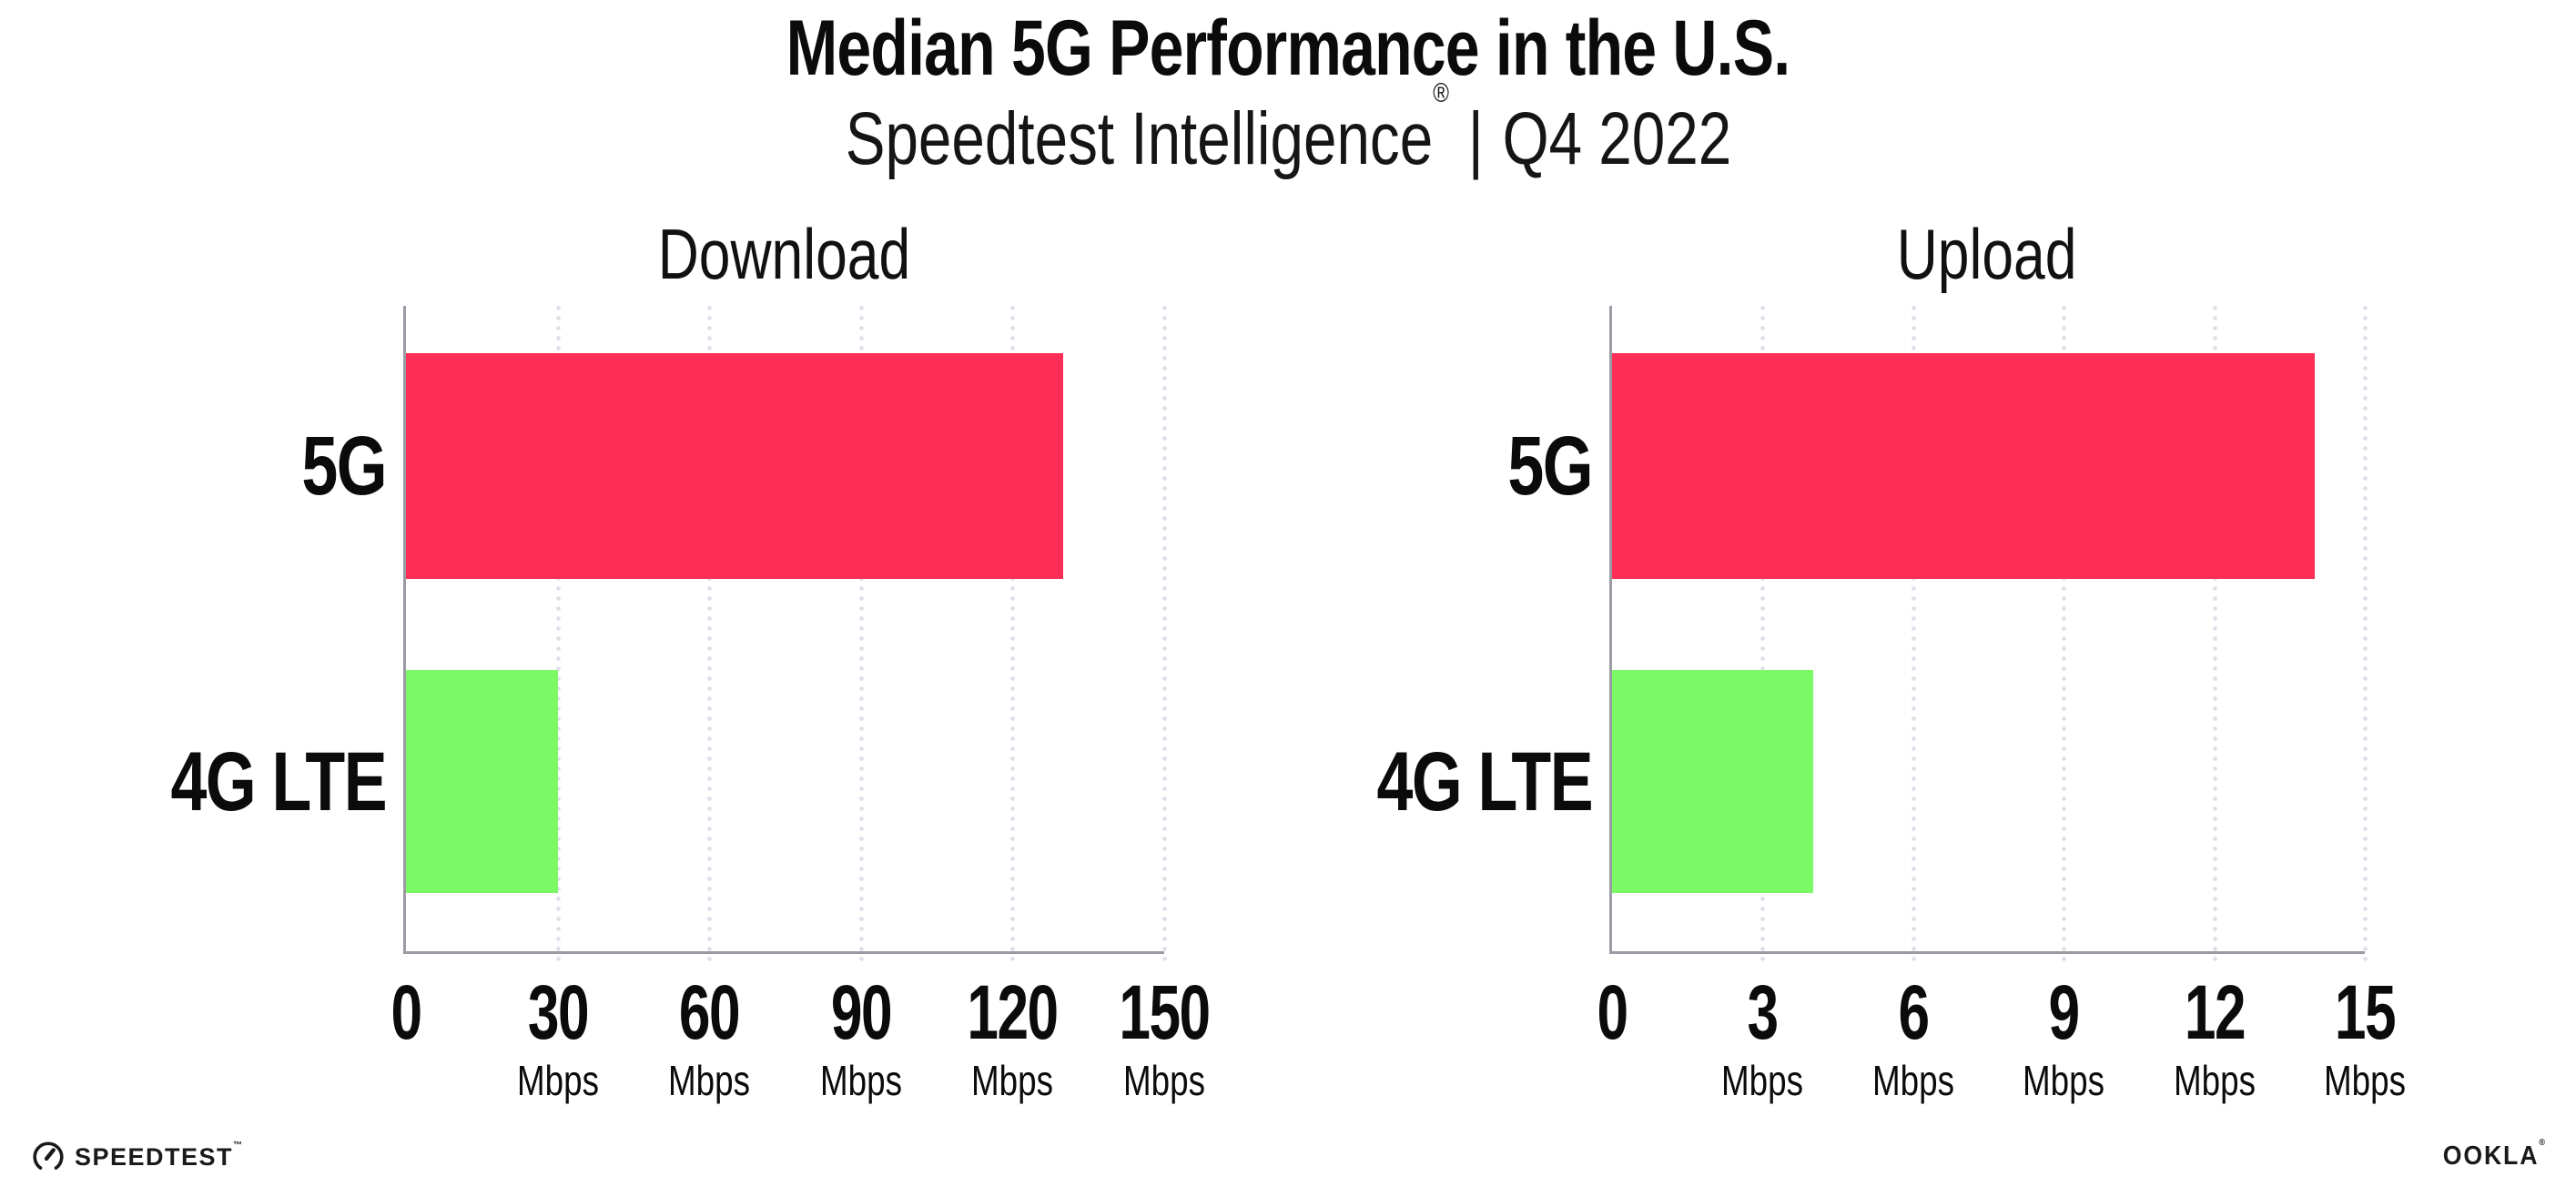  What do you see at coordinates (1987, 254) in the screenshot?
I see `upload-chart-title: Upload` at bounding box center [1987, 254].